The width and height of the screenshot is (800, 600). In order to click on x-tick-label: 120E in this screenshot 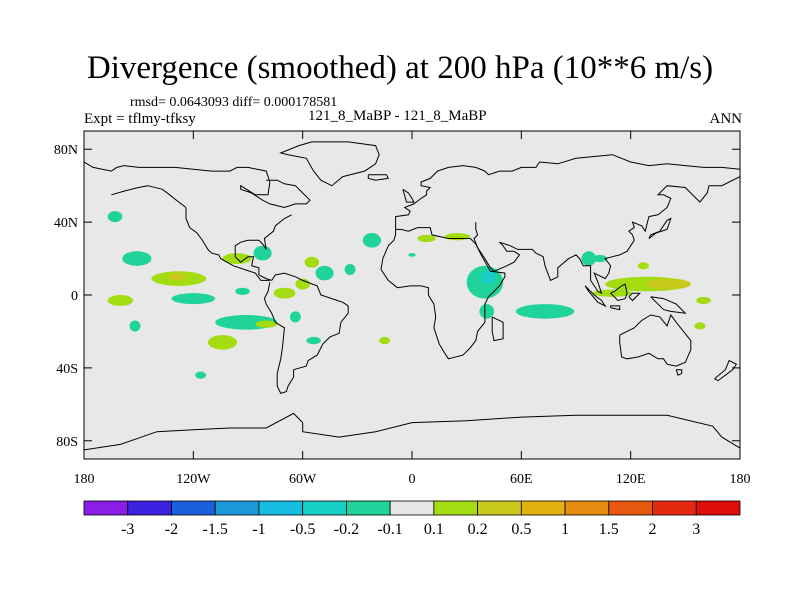, I will do `click(631, 479)`.